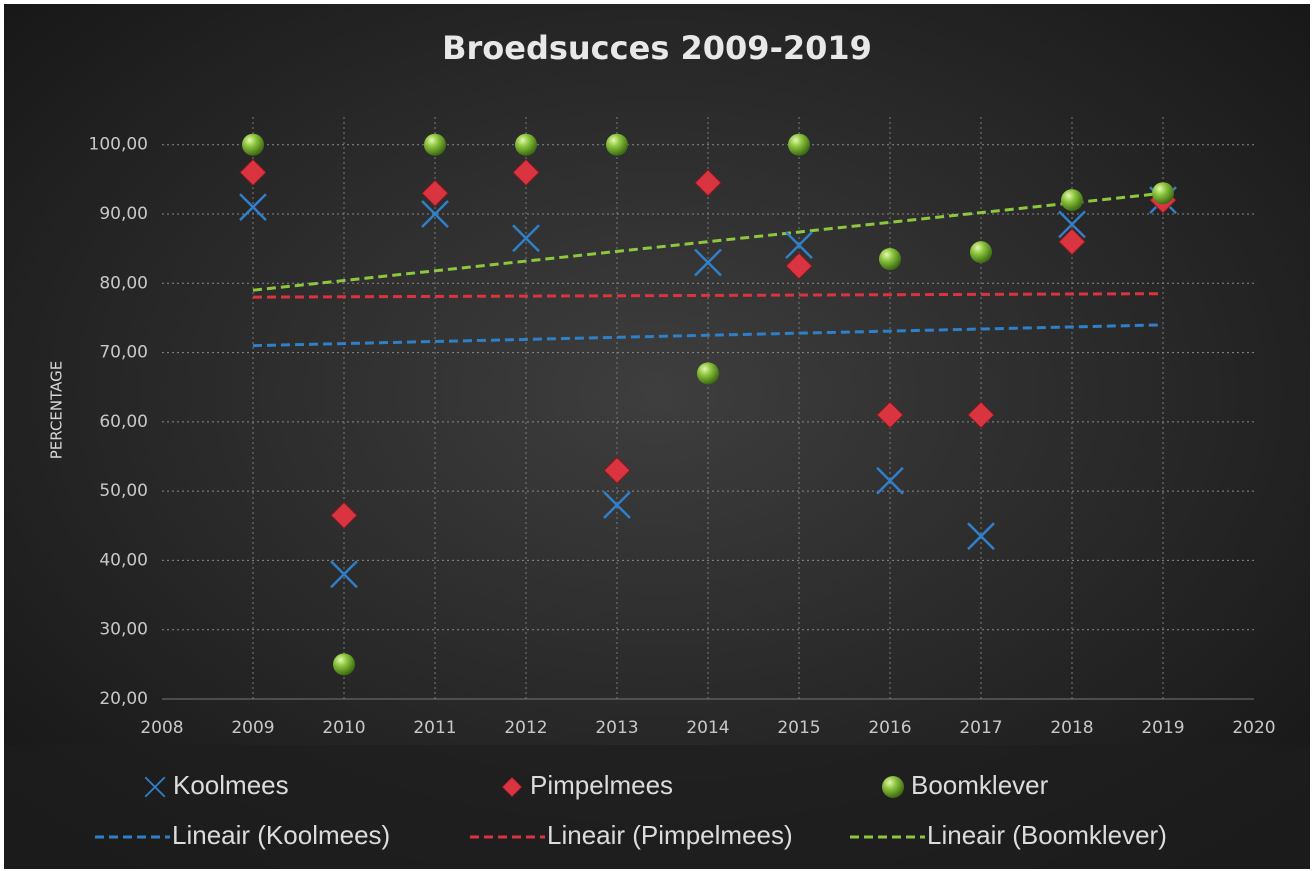 The image size is (1314, 871). Describe the element at coordinates (657, 48) in the screenshot. I see `chart-title: Broedsucces 2009-2019` at that location.